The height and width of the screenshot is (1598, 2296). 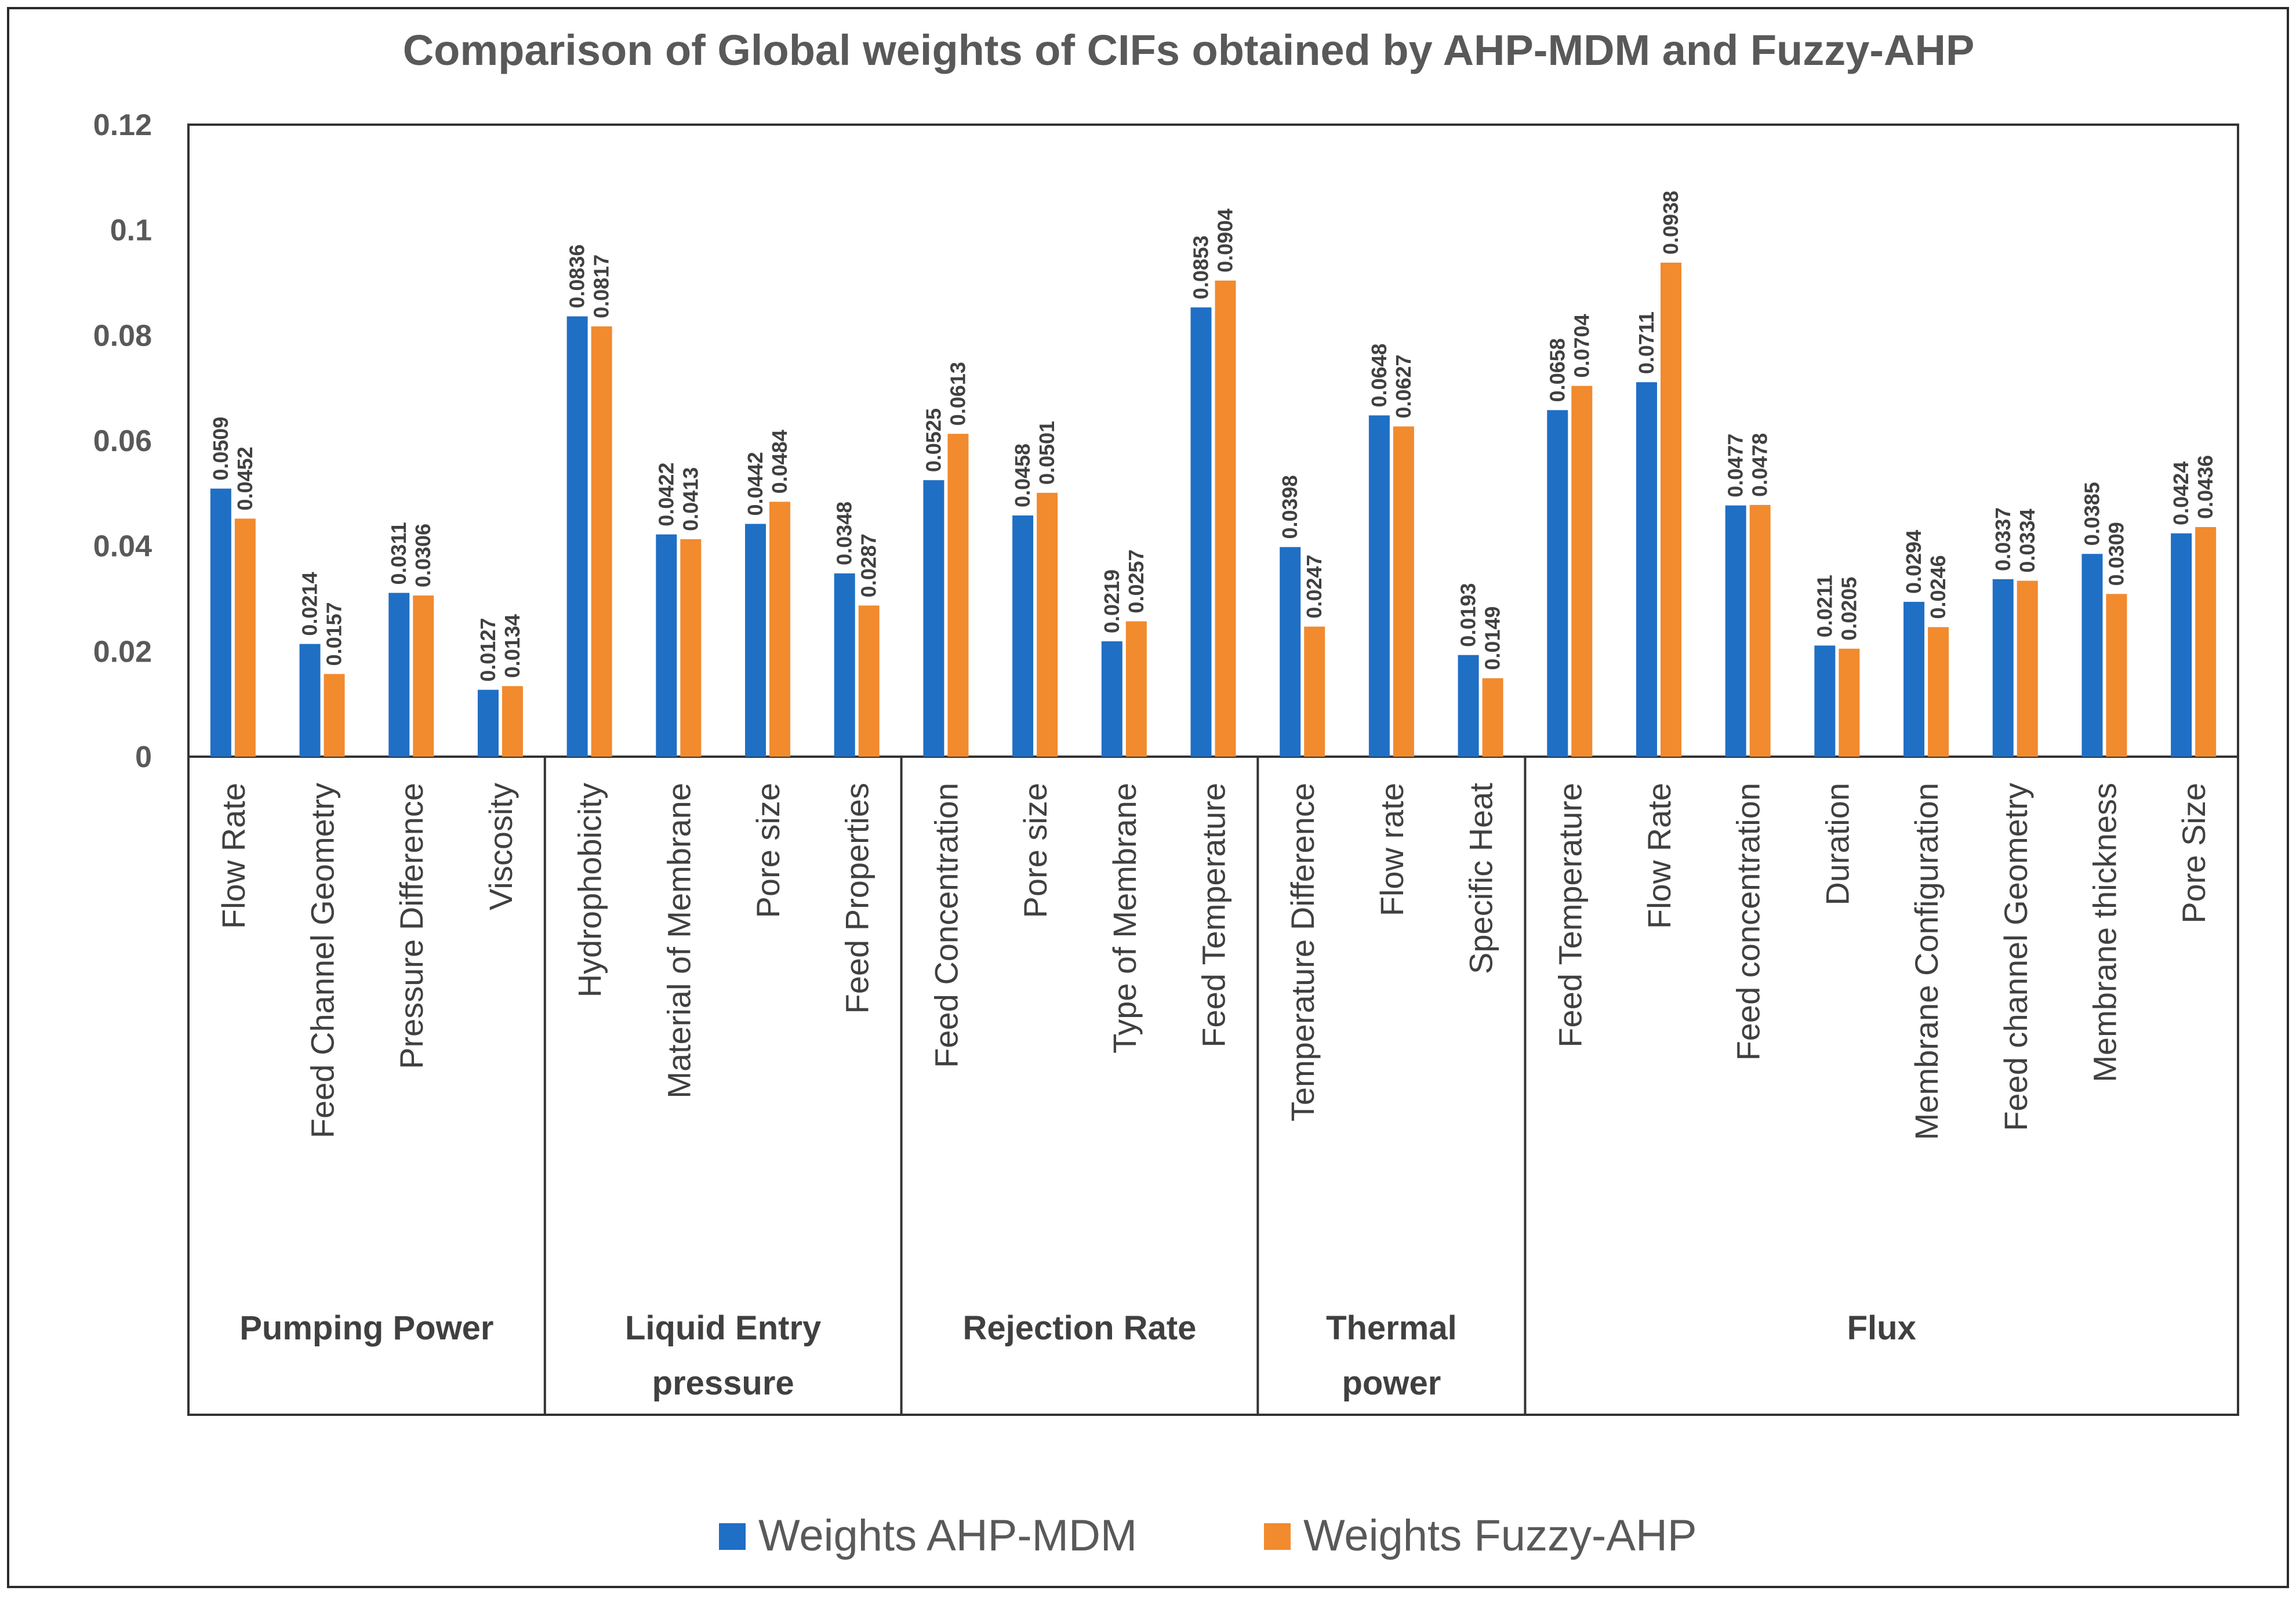 I want to click on bar-value-label: 0.0385, so click(x=2092, y=514).